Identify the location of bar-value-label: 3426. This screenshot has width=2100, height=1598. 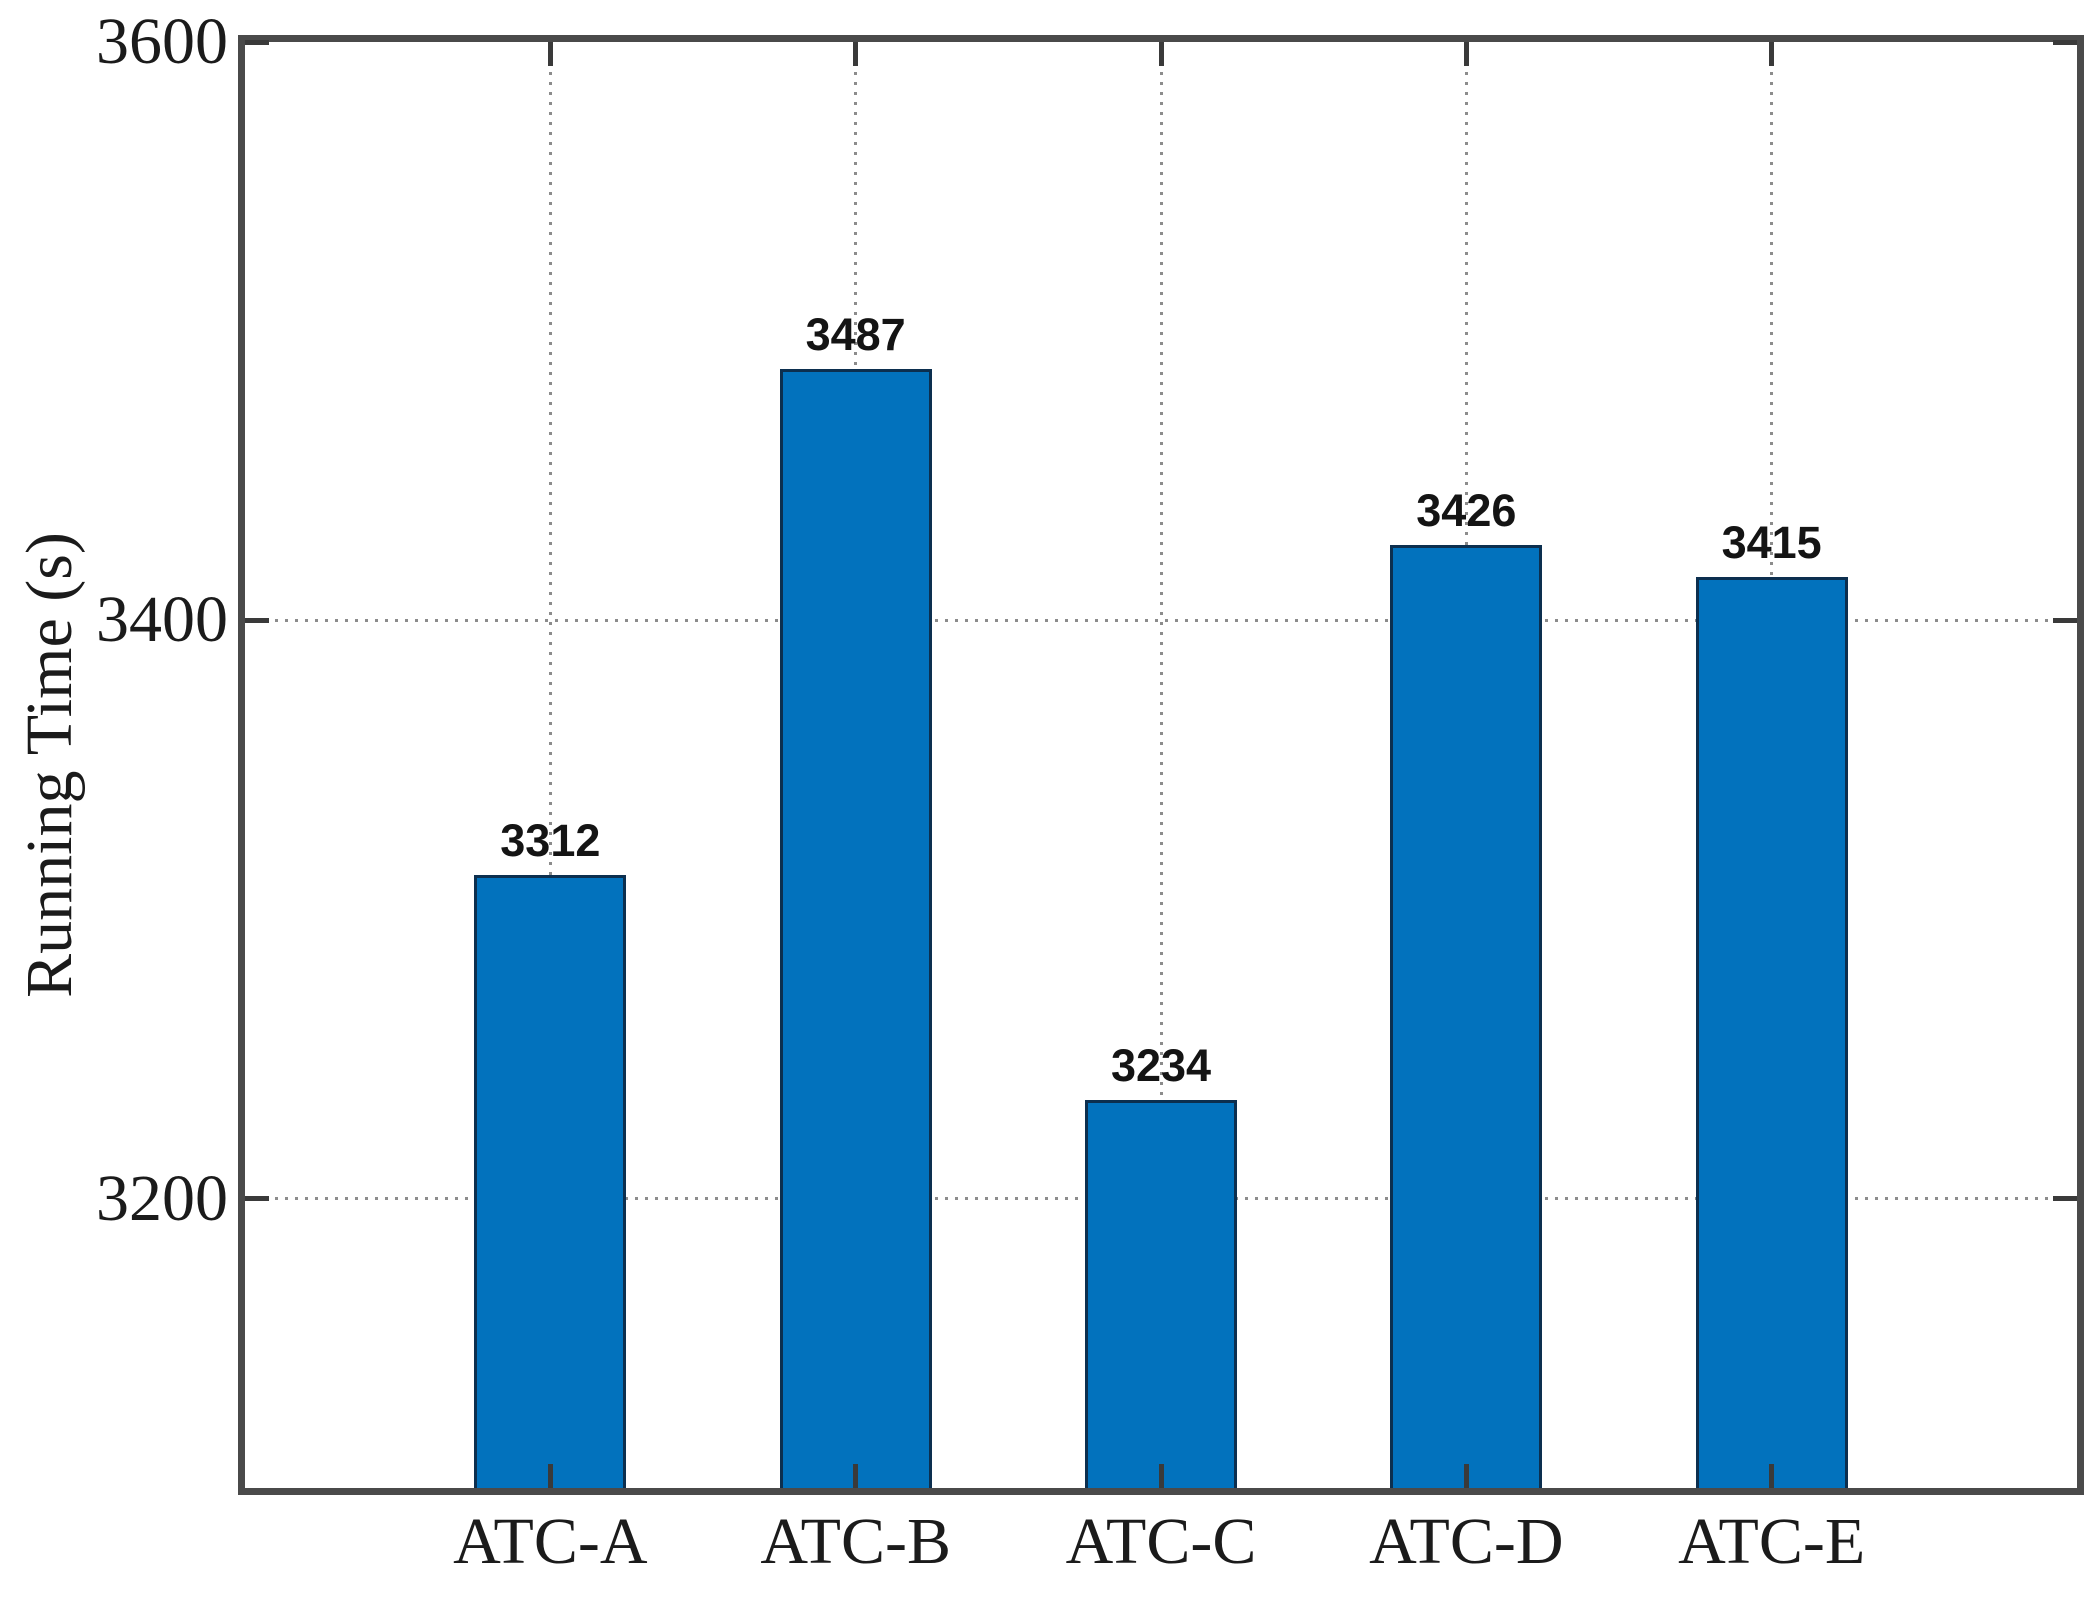
(1466, 511).